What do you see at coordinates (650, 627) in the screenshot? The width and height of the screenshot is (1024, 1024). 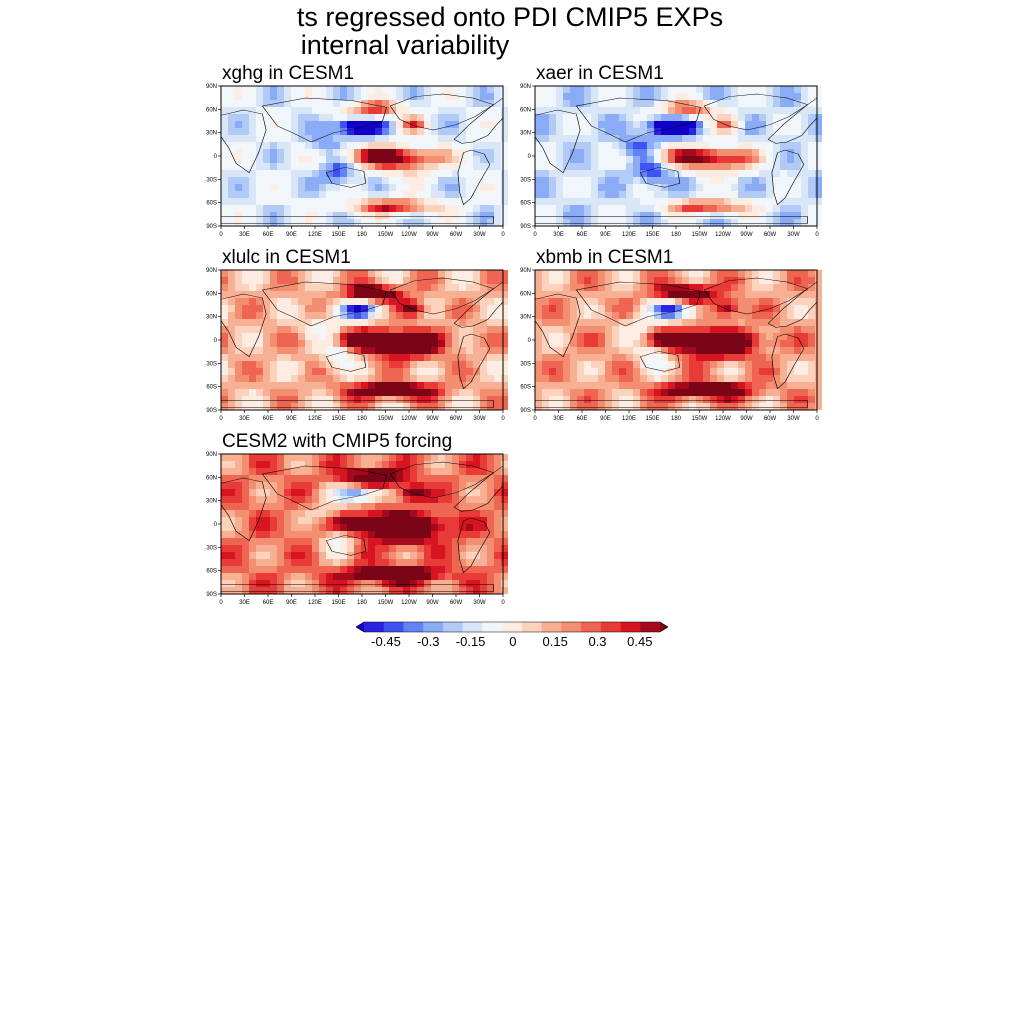 I see `colorbar-bin` at bounding box center [650, 627].